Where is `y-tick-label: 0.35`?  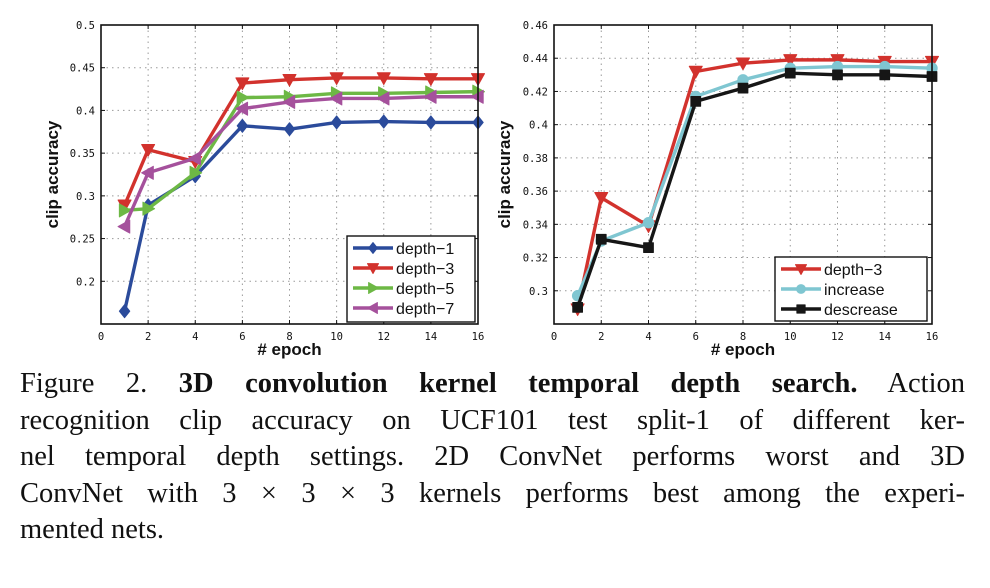 y-tick-label: 0.35 is located at coordinates (82, 154).